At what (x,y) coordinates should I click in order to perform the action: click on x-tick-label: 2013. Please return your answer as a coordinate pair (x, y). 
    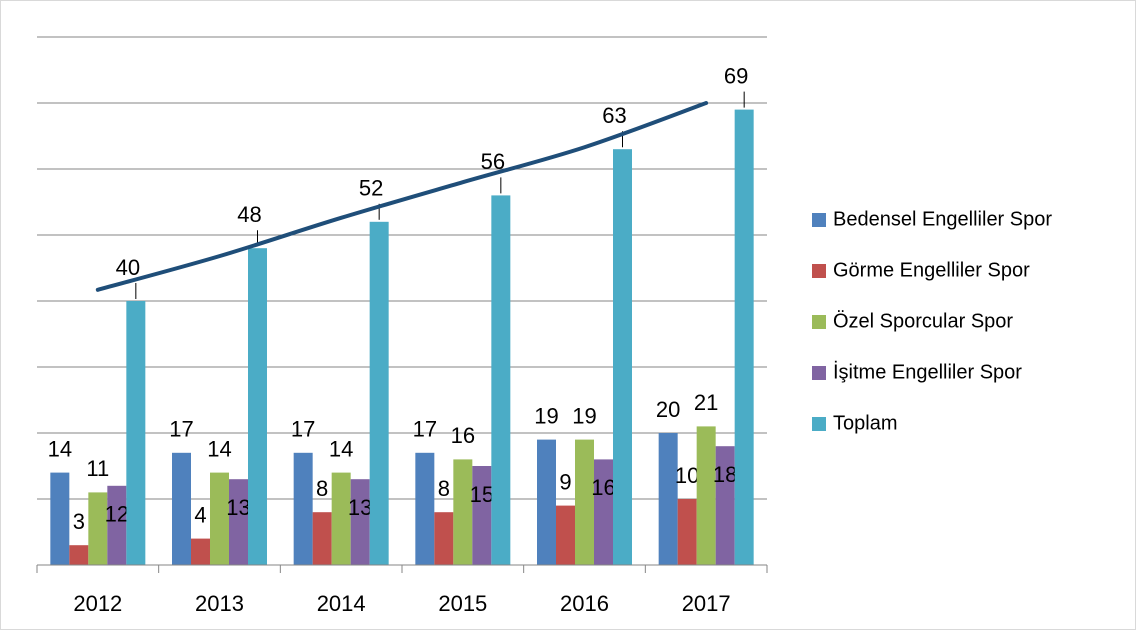
    Looking at the image, I should click on (219, 603).